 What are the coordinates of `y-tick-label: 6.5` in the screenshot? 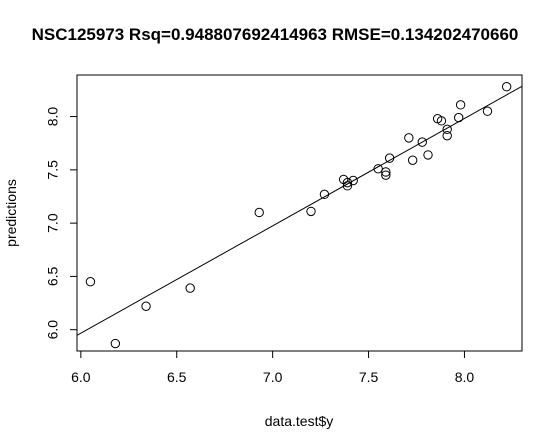 It's located at (53, 276).